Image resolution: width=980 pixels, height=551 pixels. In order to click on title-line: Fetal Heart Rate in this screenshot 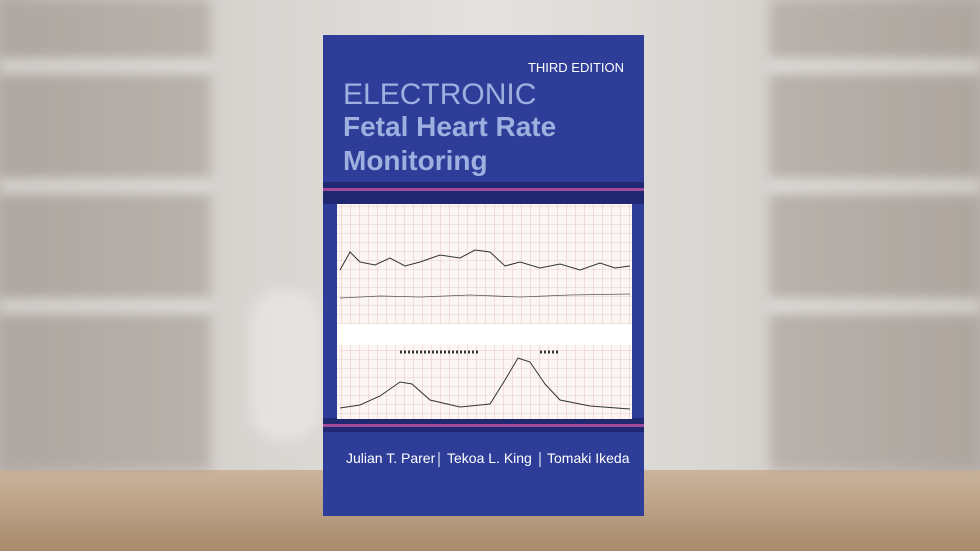, I will do `click(449, 126)`.